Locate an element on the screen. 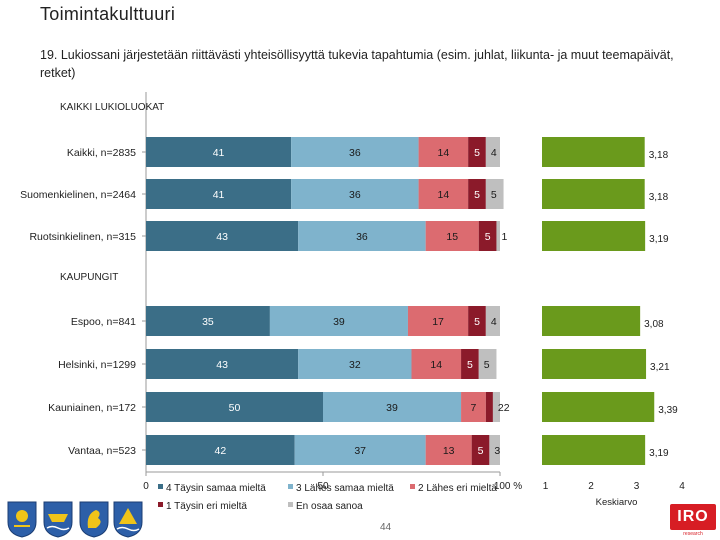  bar-value-label: 42 is located at coordinates (220, 451).